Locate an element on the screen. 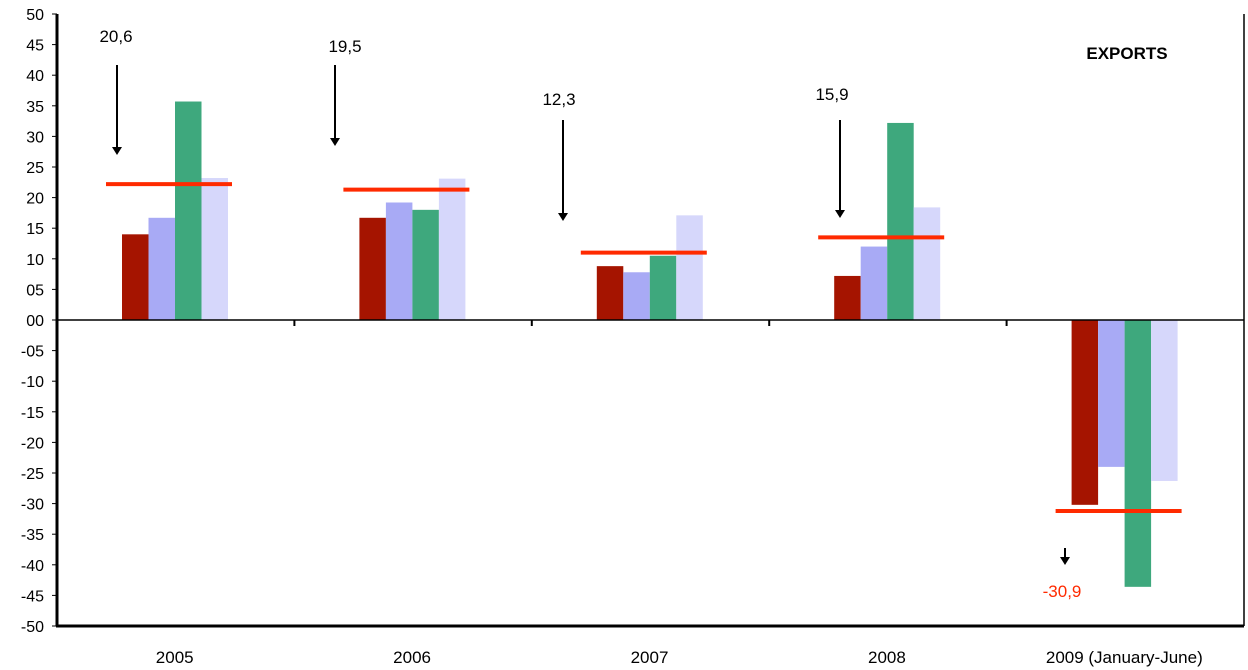 The height and width of the screenshot is (670, 1248). y-tick-label: -30 is located at coordinates (32, 505).